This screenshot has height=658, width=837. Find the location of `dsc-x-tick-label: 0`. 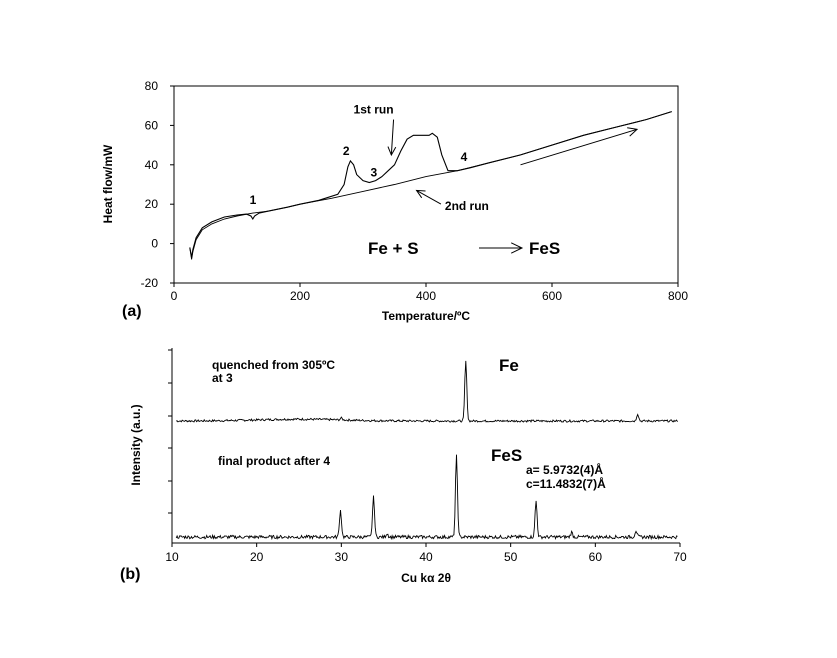

dsc-x-tick-label: 0 is located at coordinates (174, 296).